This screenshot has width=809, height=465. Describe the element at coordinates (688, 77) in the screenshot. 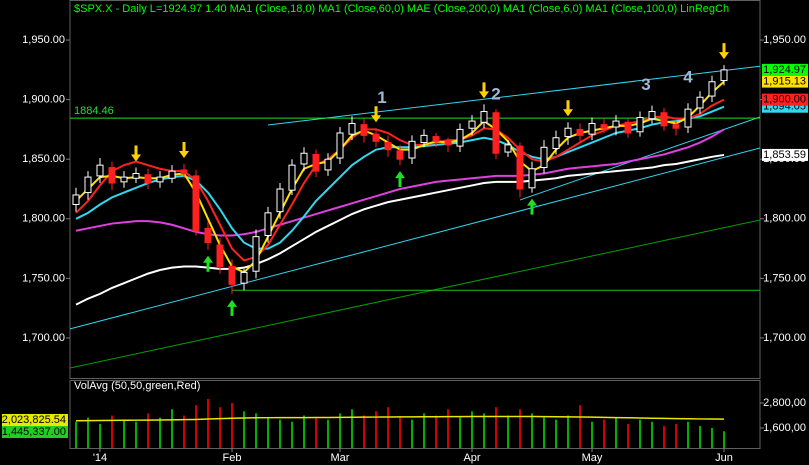

I see `wave-label: 4` at that location.